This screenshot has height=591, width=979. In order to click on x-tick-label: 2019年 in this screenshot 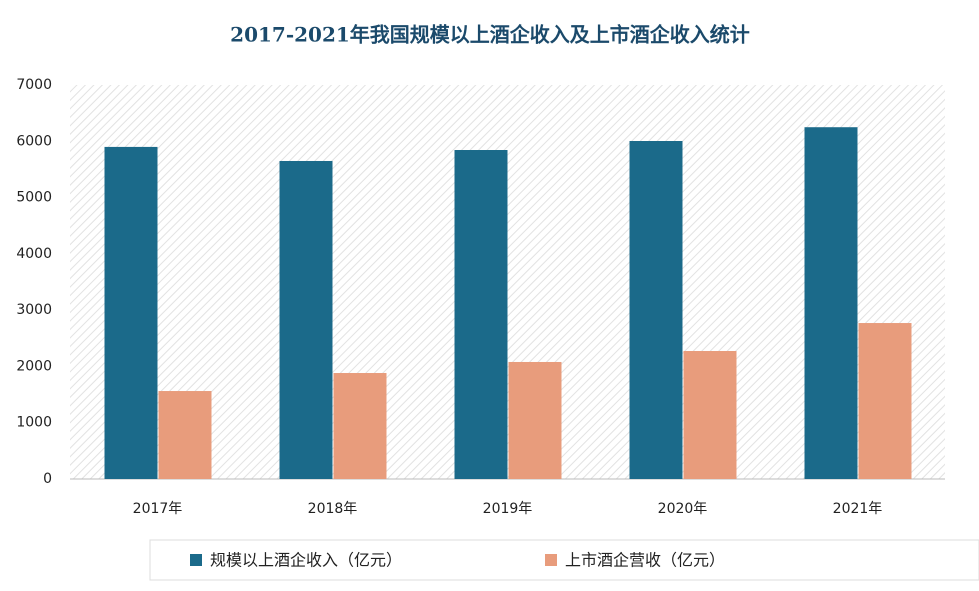, I will do `click(508, 509)`.